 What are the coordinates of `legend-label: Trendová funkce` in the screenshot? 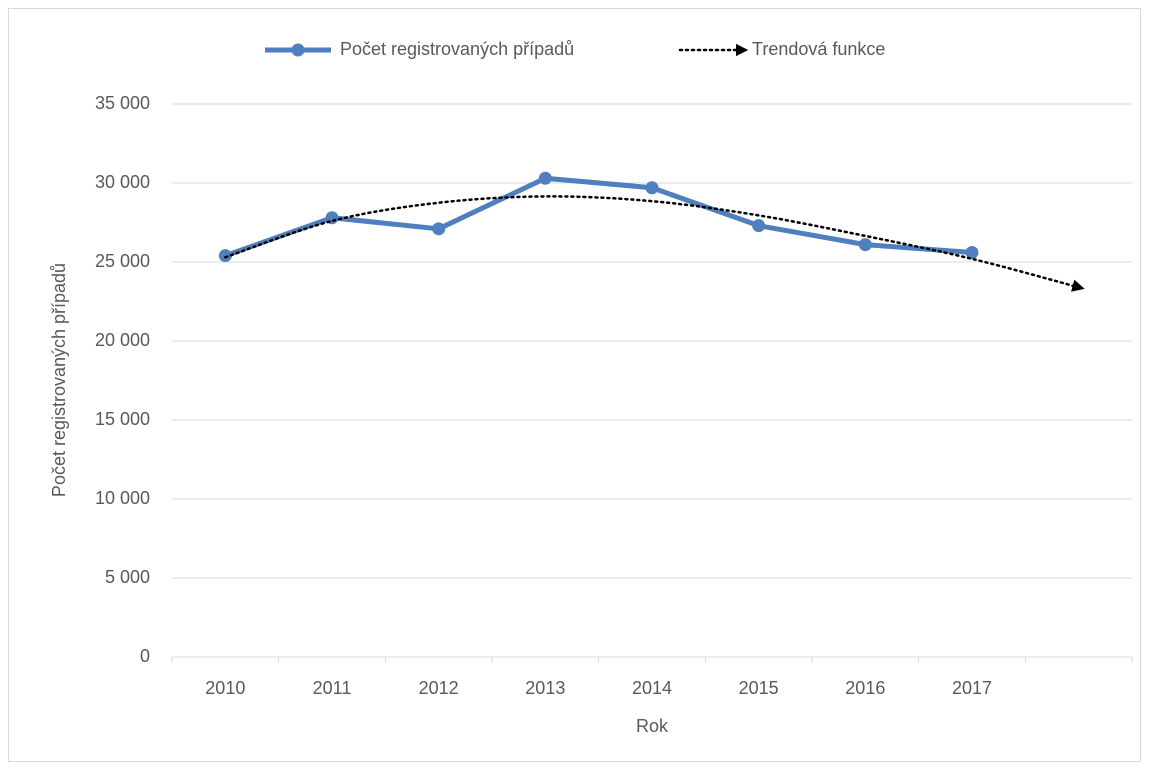 It's located at (818, 49).